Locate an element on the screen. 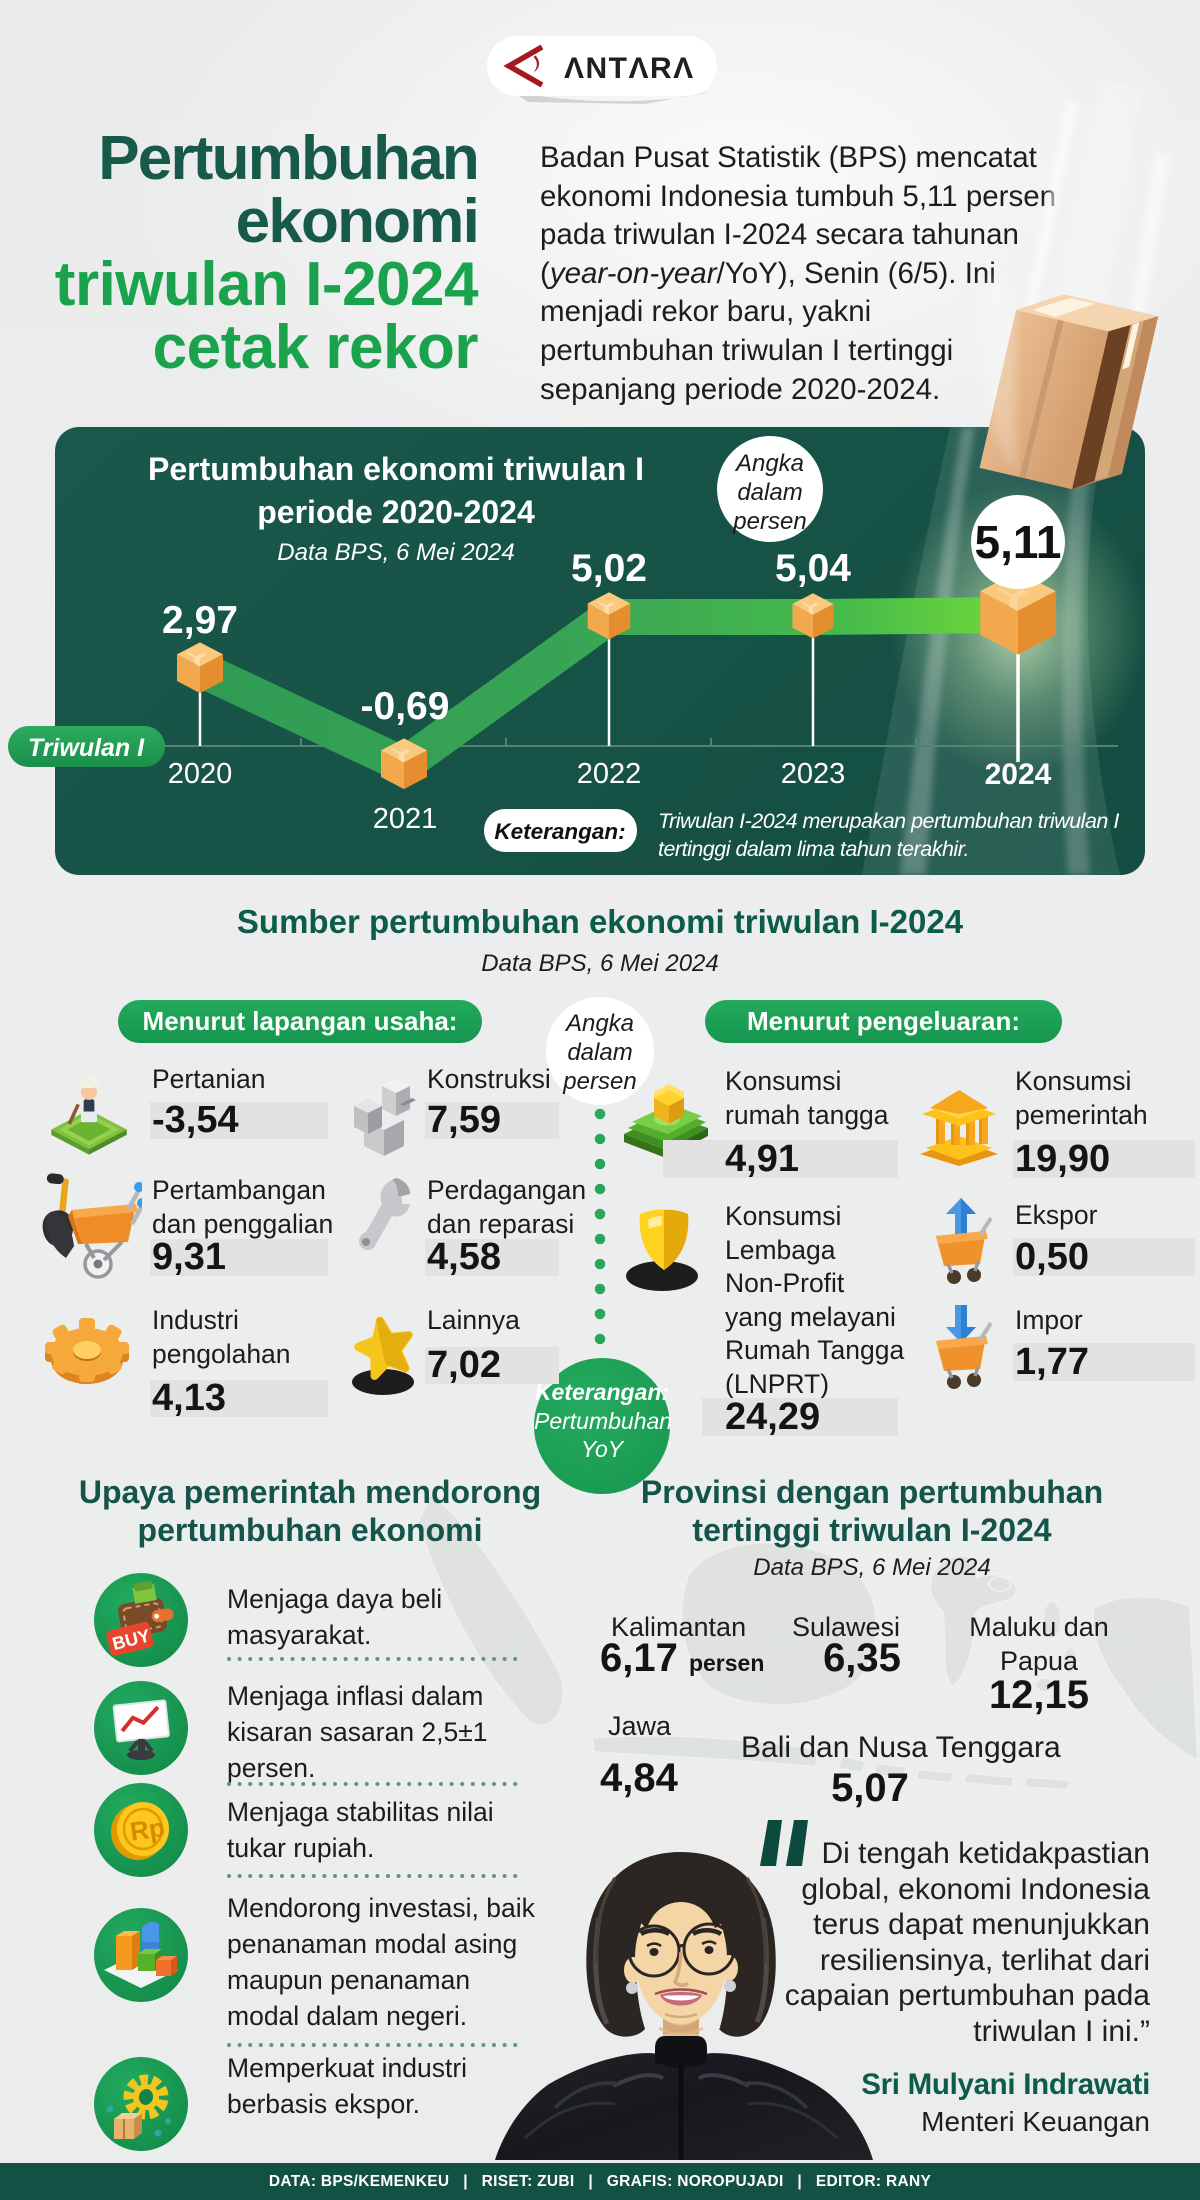  svg-text: 2021 is located at coordinates (405, 819).